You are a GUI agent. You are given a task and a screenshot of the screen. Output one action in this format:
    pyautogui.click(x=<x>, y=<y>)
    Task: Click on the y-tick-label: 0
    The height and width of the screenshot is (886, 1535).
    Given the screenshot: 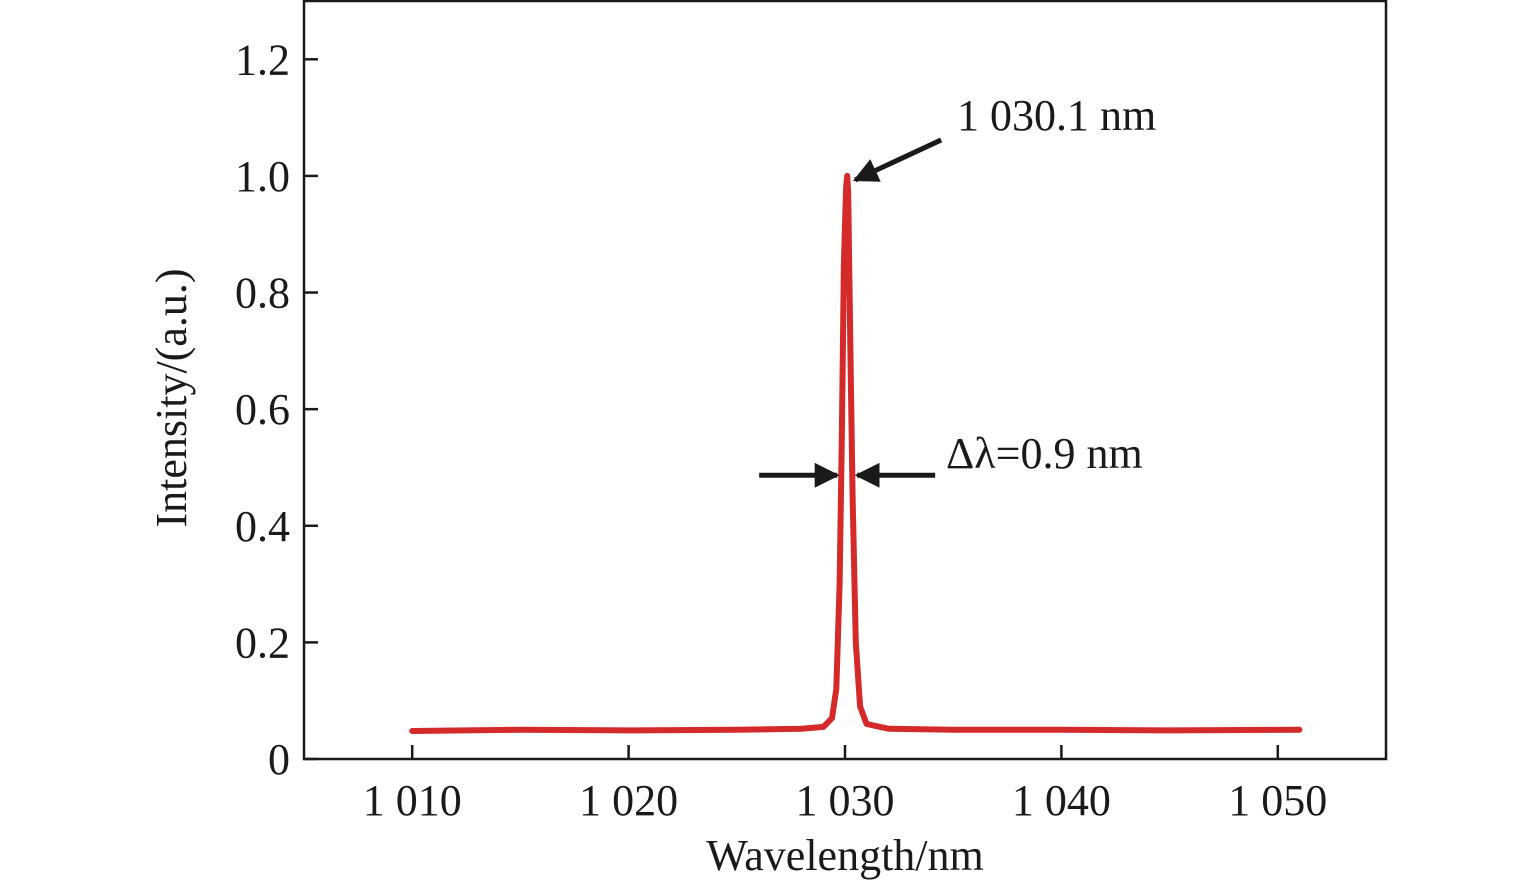 What is the action you would take?
    pyautogui.click(x=279, y=759)
    